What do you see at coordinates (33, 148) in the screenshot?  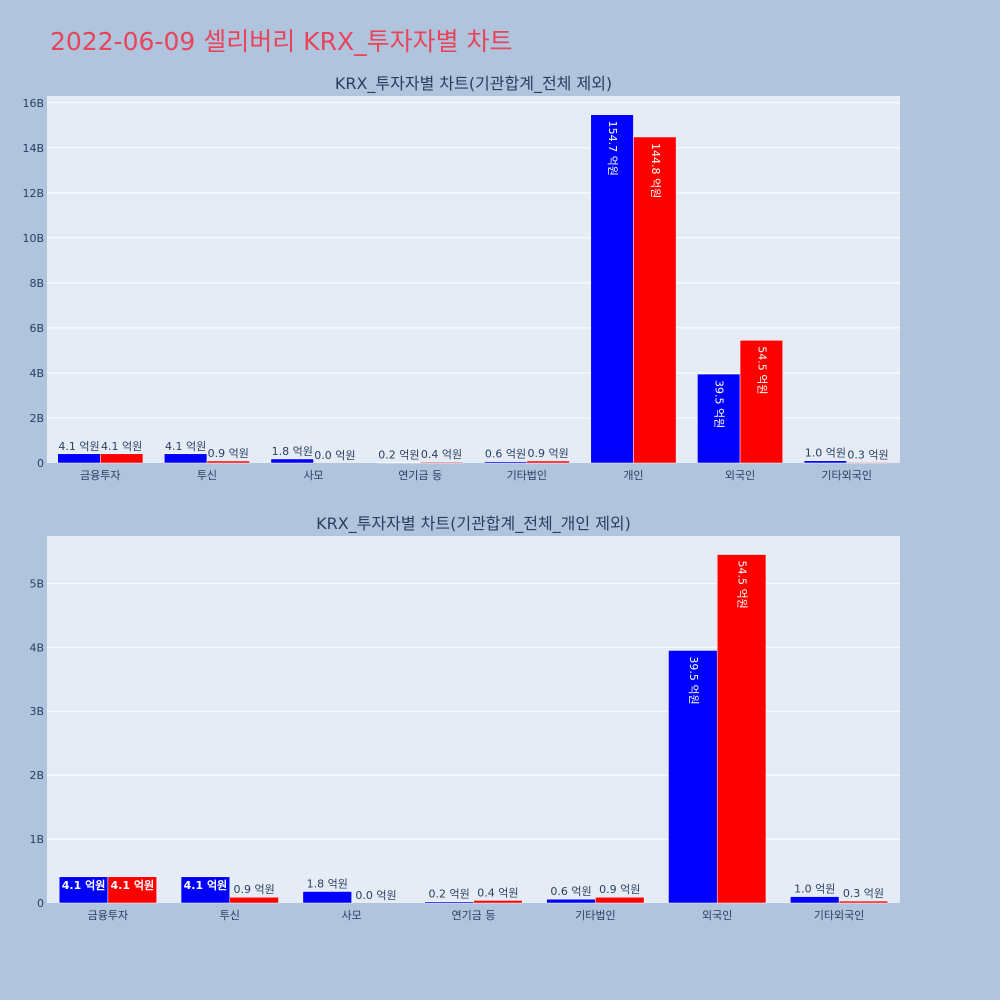 I see `y-tick-label: 14B` at bounding box center [33, 148].